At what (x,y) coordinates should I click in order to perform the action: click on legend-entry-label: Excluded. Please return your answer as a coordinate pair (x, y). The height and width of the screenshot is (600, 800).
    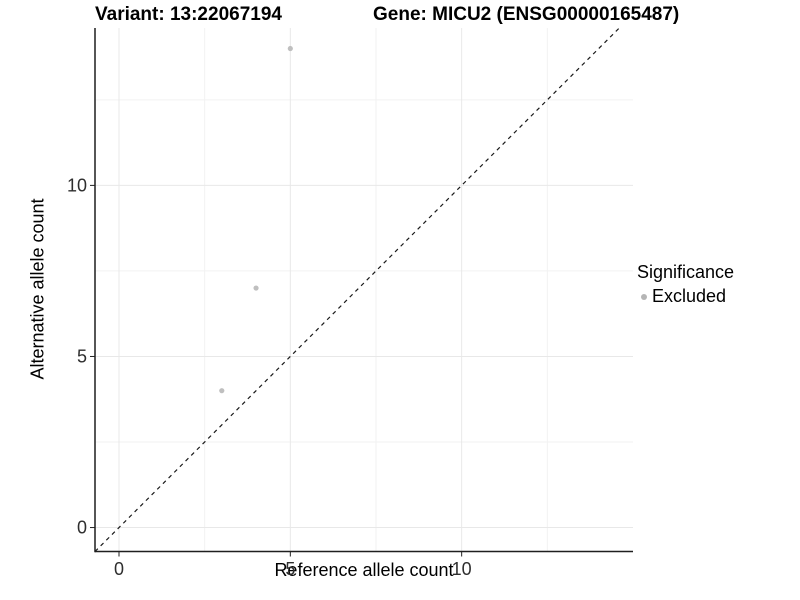
    Looking at the image, I should click on (689, 296).